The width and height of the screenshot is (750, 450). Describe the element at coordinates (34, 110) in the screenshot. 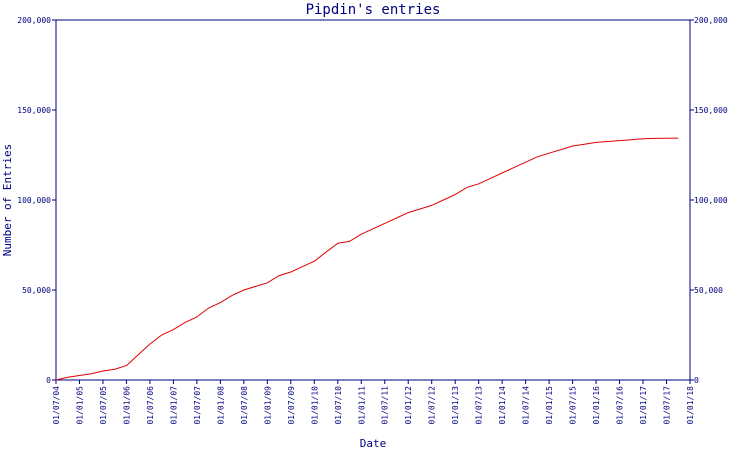

I see `y-tick-label-left: 150,000` at that location.